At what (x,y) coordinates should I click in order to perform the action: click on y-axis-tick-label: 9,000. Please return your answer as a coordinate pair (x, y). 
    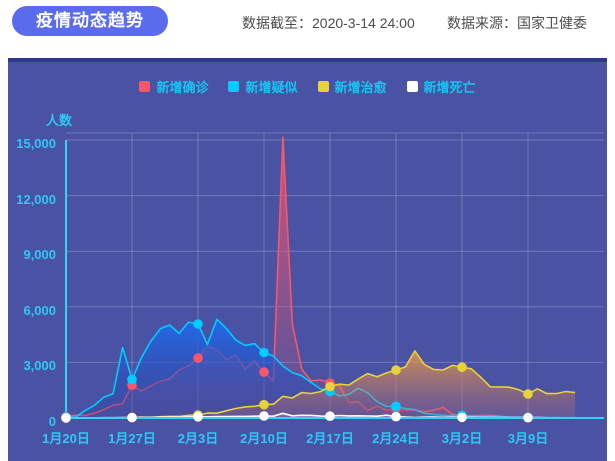
    Looking at the image, I should click on (39, 255).